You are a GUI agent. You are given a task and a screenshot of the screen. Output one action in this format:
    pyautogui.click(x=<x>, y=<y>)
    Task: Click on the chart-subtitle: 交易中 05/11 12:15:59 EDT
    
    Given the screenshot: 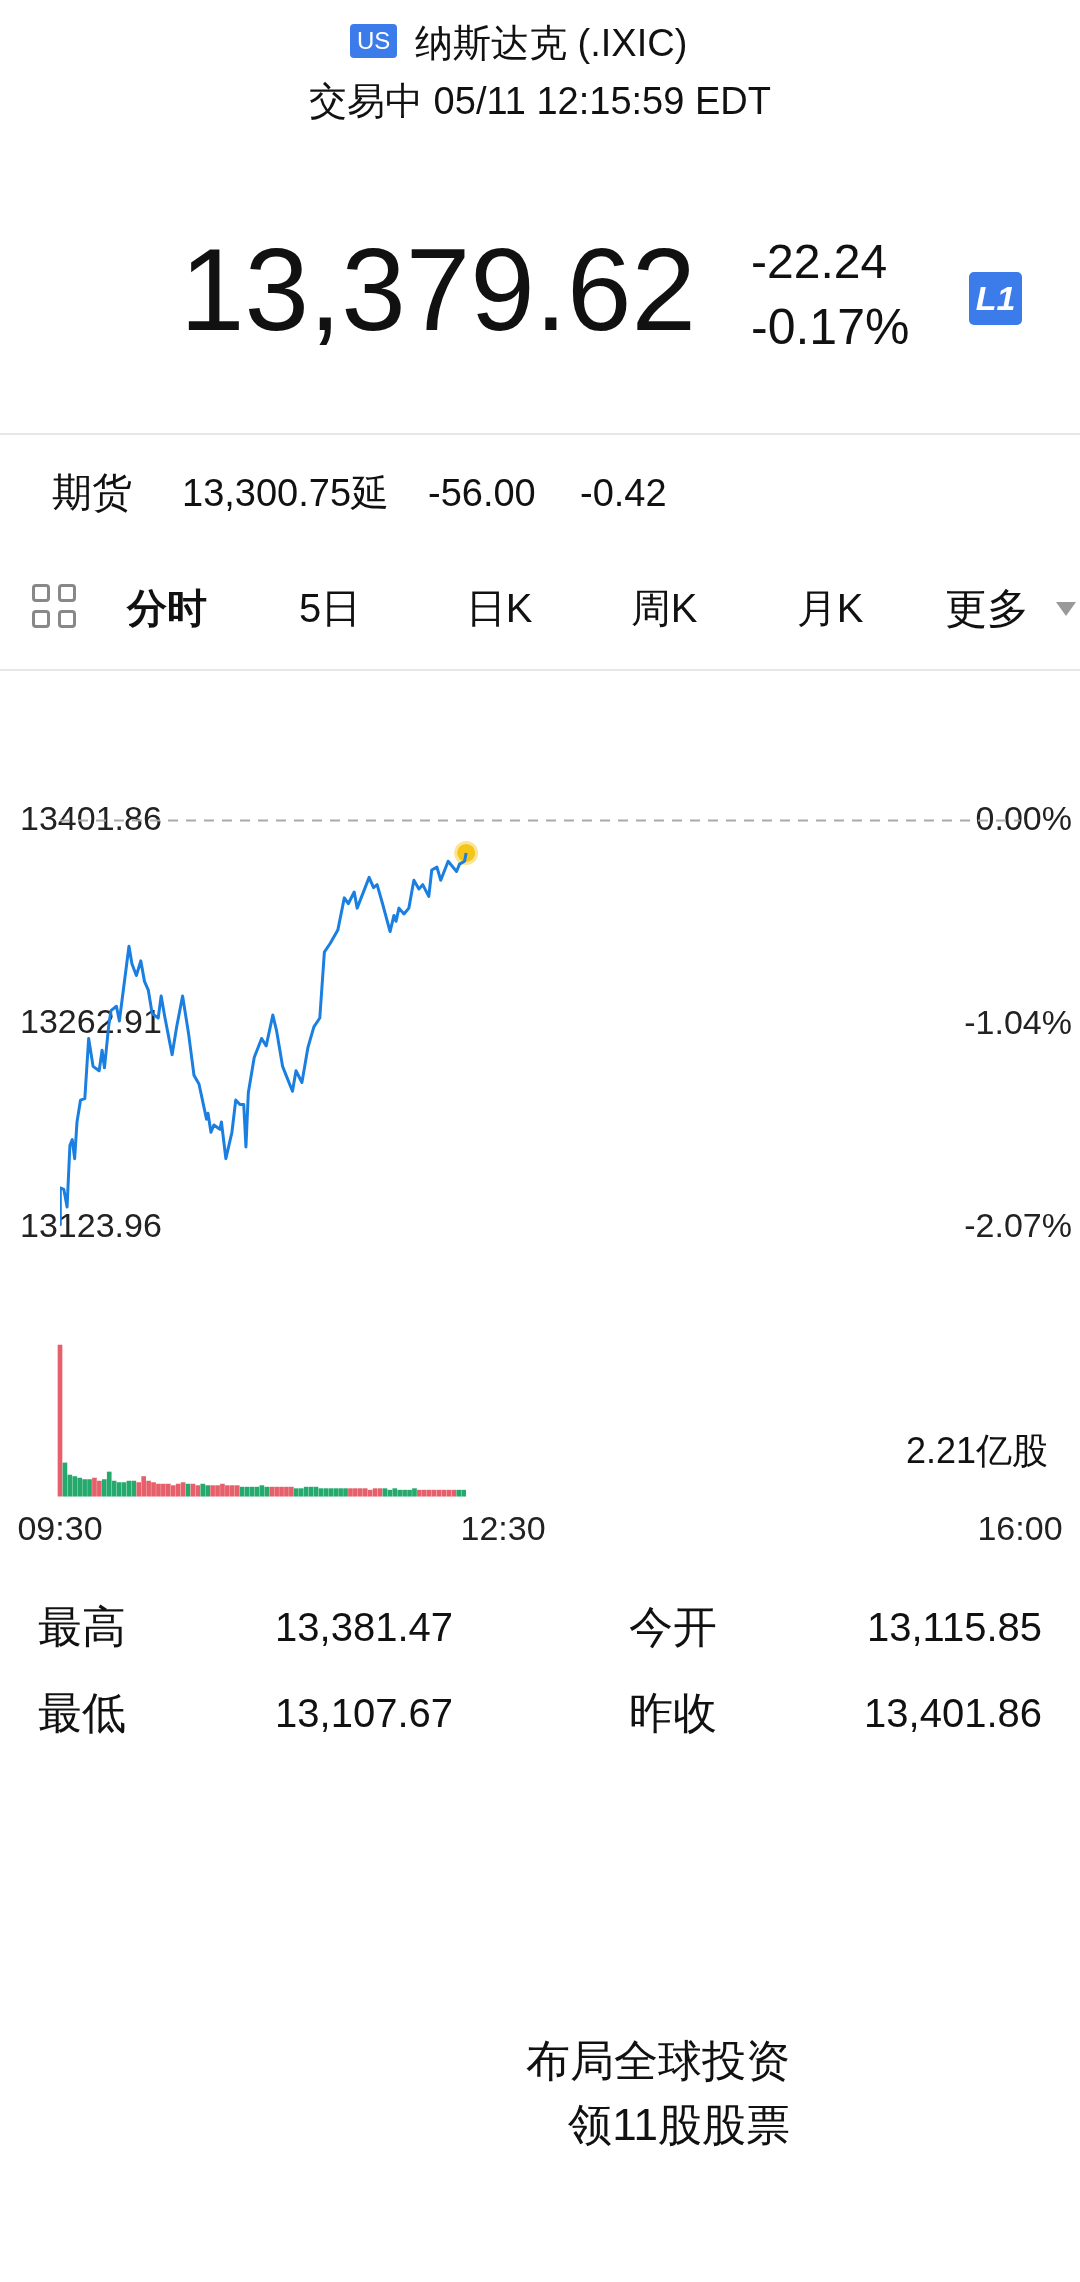 What is the action you would take?
    pyautogui.click(x=540, y=101)
    